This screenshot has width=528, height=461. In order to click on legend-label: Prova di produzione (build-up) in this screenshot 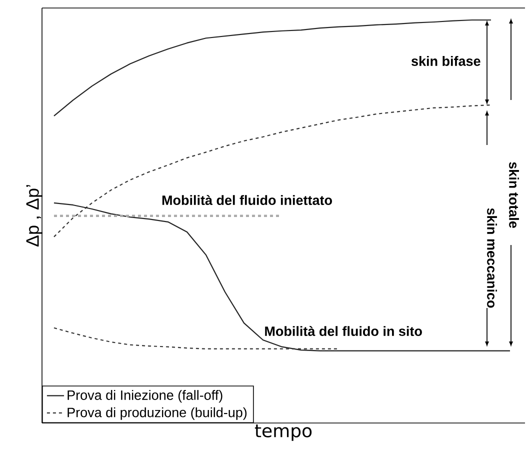, I will do `click(157, 413)`.